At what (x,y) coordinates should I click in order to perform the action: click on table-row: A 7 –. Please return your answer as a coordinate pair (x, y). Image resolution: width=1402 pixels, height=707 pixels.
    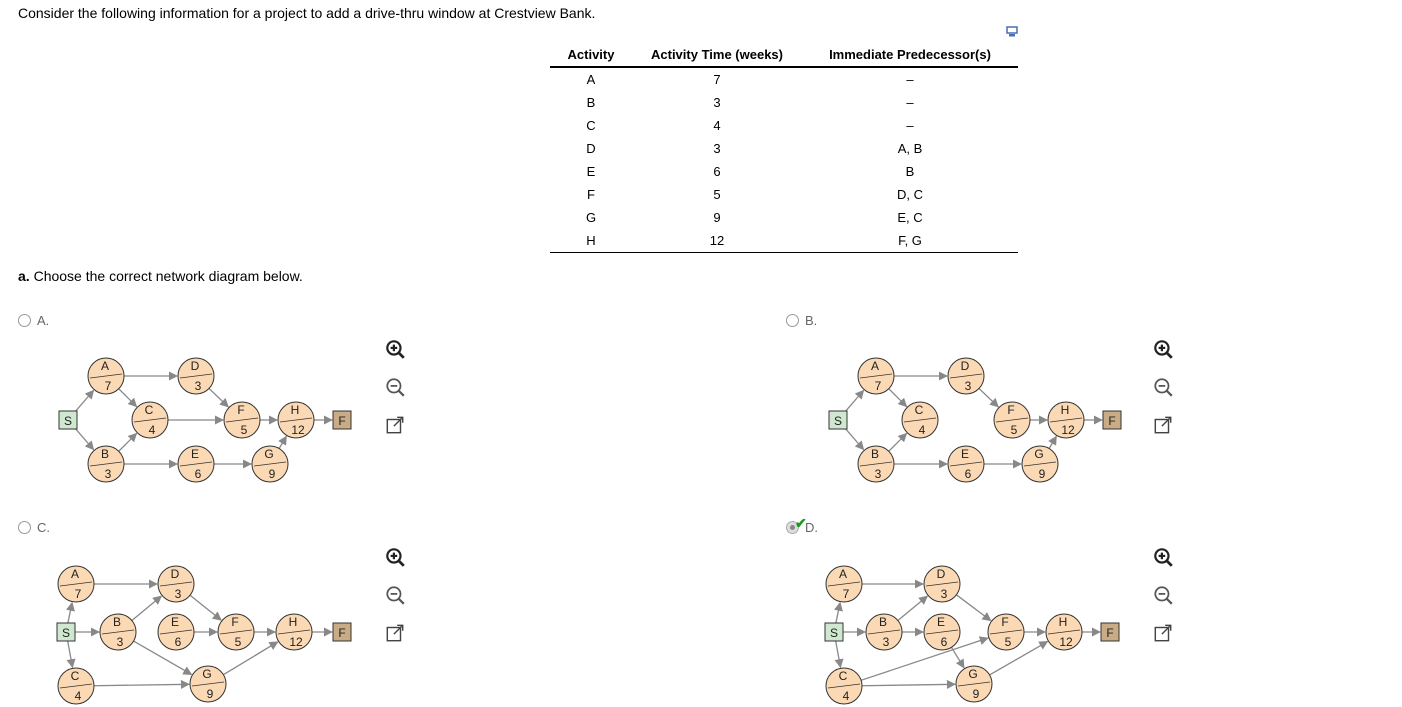
    Looking at the image, I should click on (784, 79).